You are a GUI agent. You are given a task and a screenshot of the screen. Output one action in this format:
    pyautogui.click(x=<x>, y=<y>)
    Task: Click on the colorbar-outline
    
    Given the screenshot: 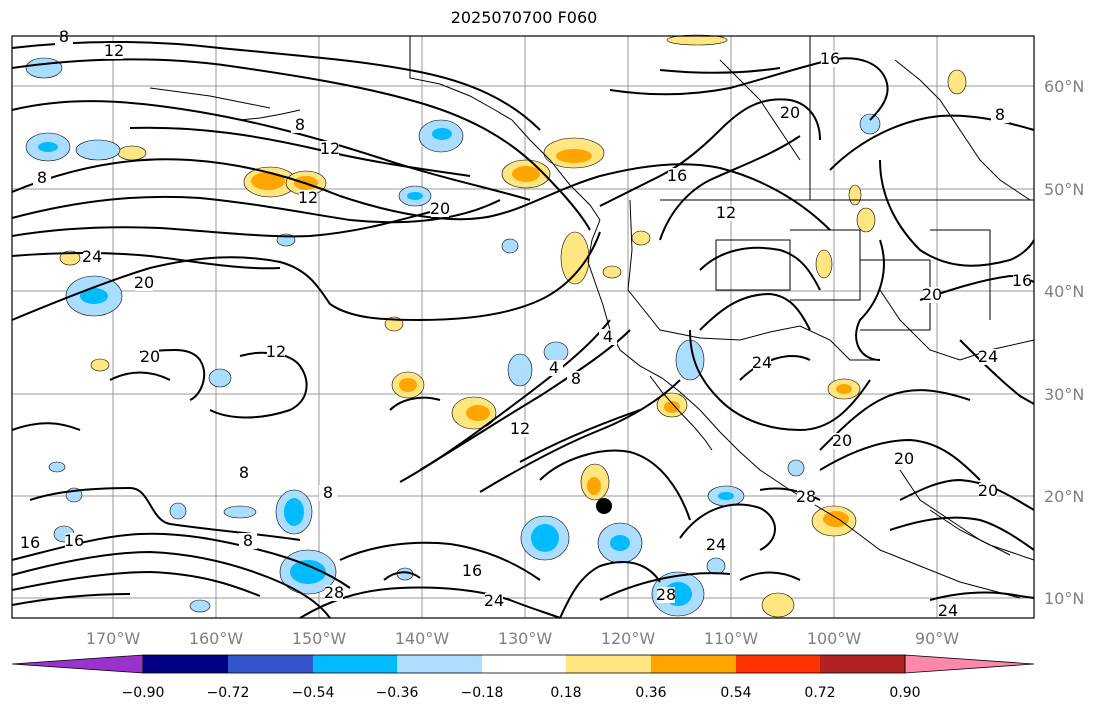 What is the action you would take?
    pyautogui.click(x=524, y=664)
    